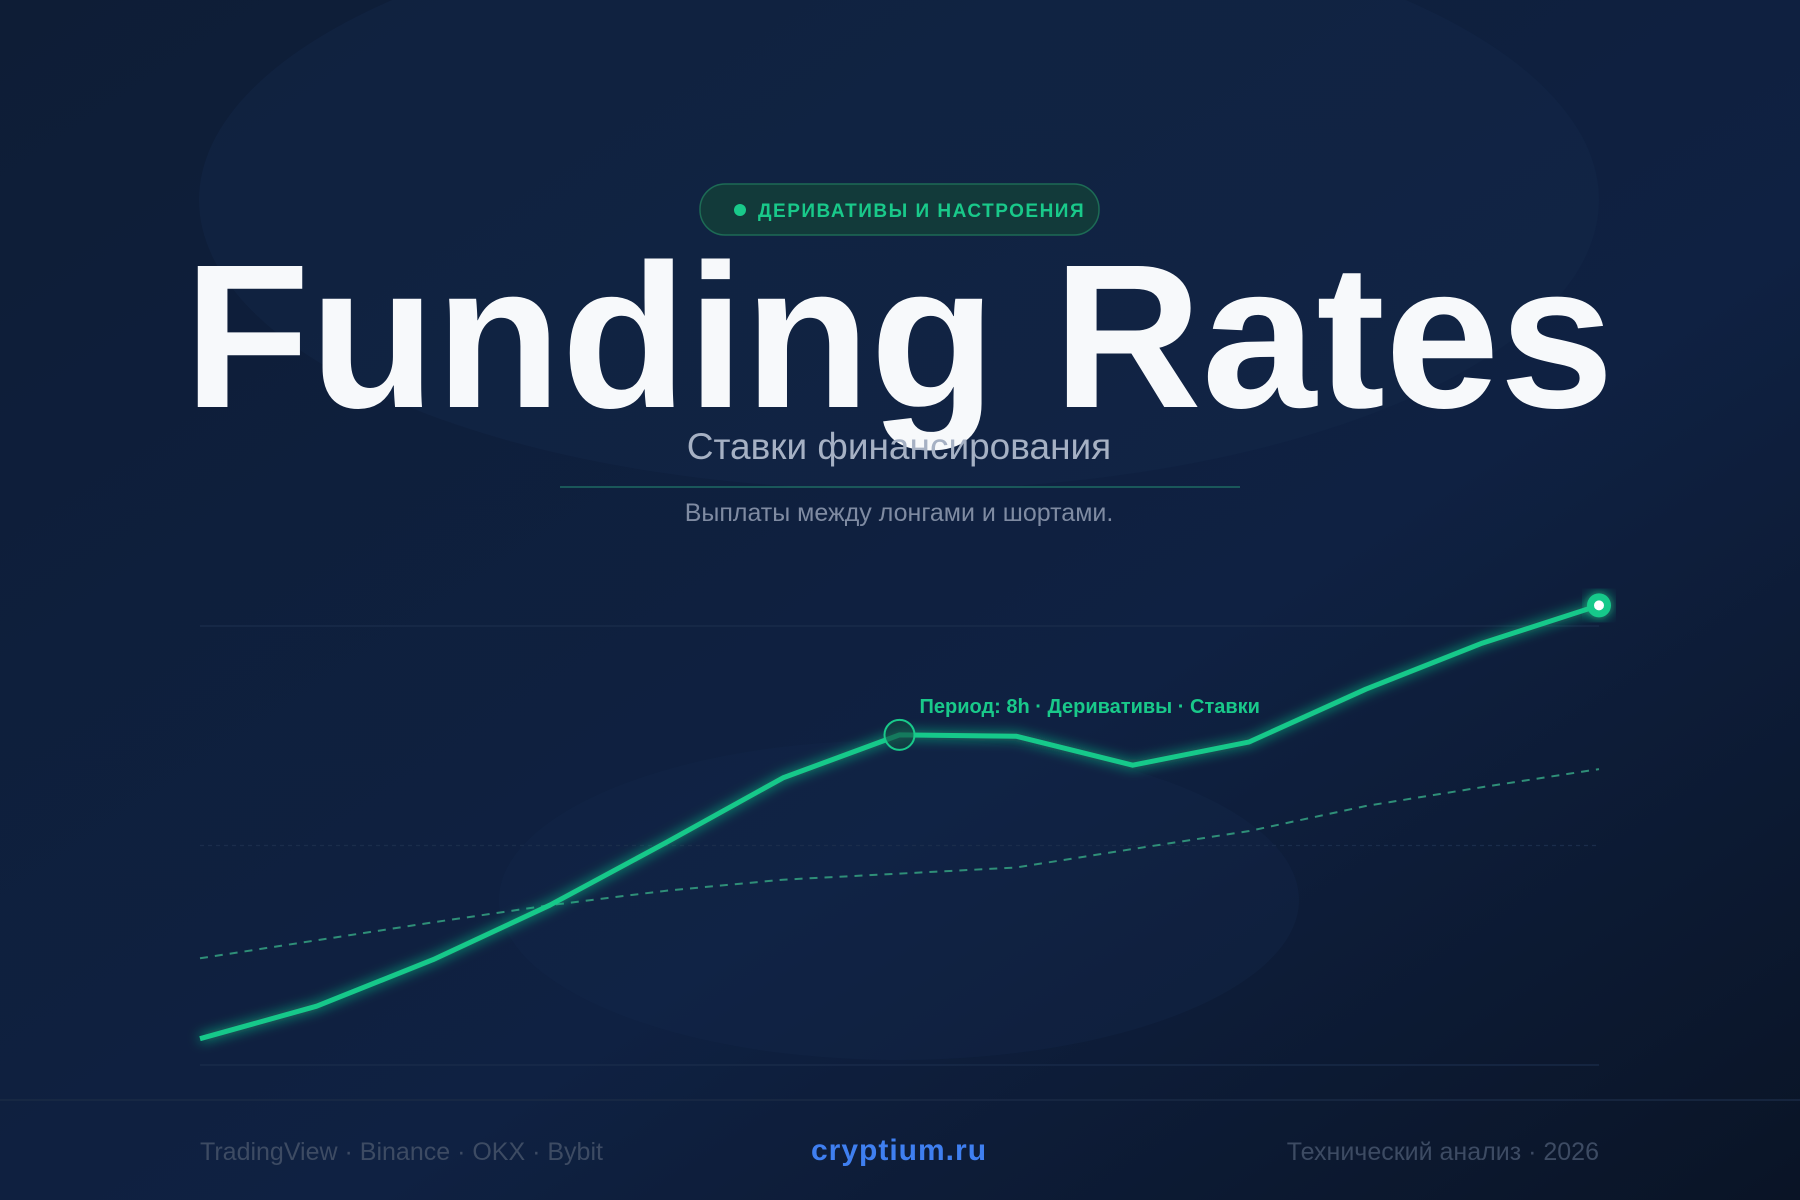 The width and height of the screenshot is (1800, 1200). Describe the element at coordinates (899, 513) in the screenshot. I see `description: Выплаты между лонгами и шортами.` at that location.